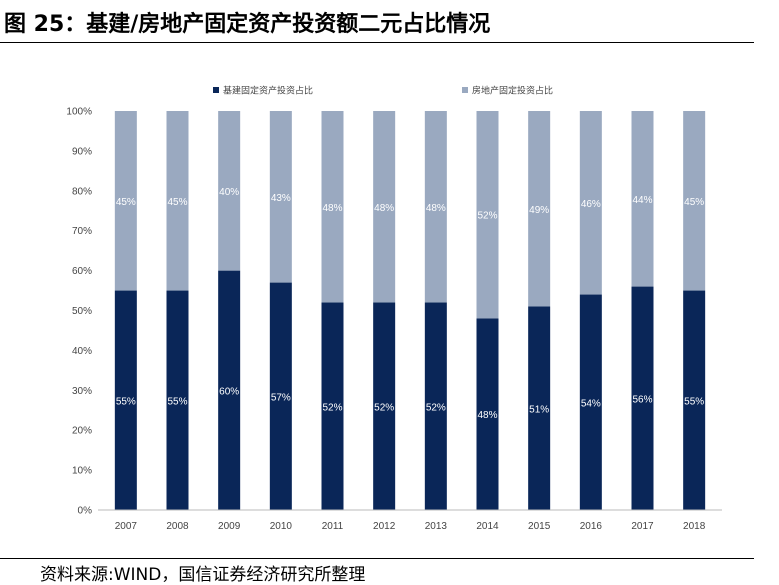 The height and width of the screenshot is (585, 779). Describe the element at coordinates (82, 471) in the screenshot. I see `y-tick-label: 10%` at that location.